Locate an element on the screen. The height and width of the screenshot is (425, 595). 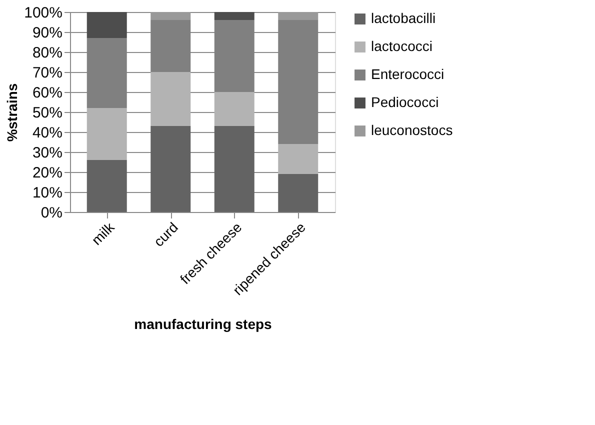
legend-label: Pediococci is located at coordinates (405, 102).